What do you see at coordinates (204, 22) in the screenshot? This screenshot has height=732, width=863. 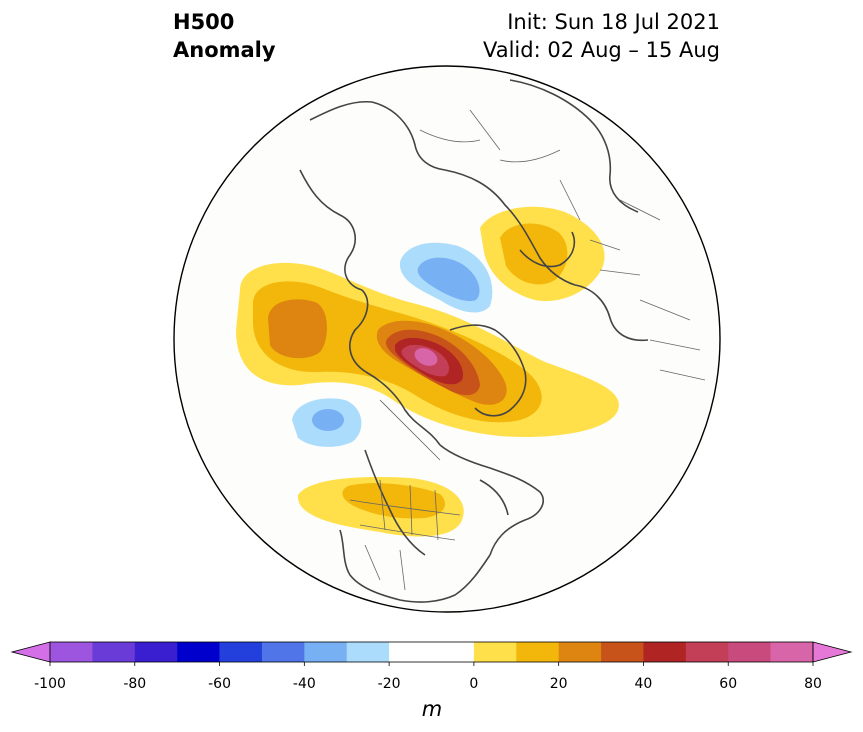 I see `title-line-1: H500` at bounding box center [204, 22].